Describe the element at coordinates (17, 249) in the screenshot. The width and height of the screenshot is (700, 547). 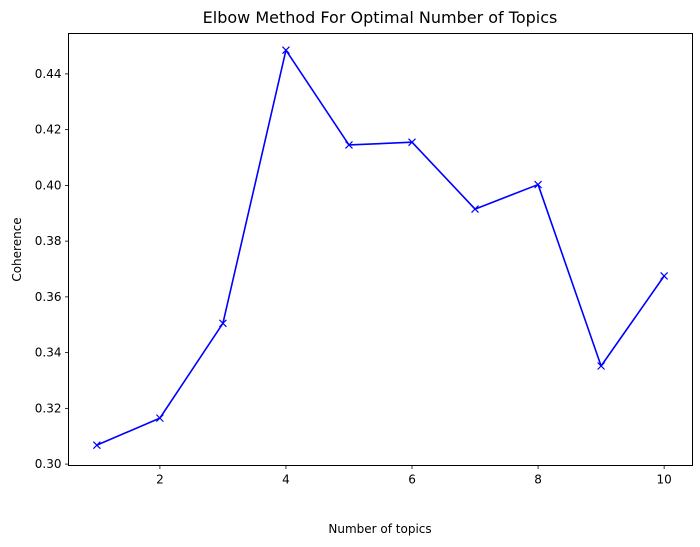
I see `y-axis-title: Coherence` at that location.